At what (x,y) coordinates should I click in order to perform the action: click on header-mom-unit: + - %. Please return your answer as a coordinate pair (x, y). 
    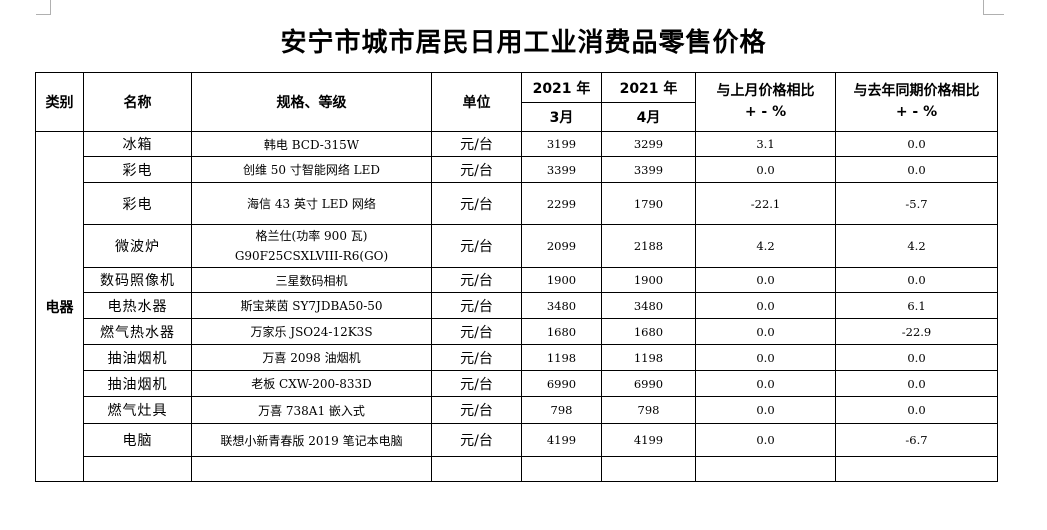
    Looking at the image, I should click on (765, 112).